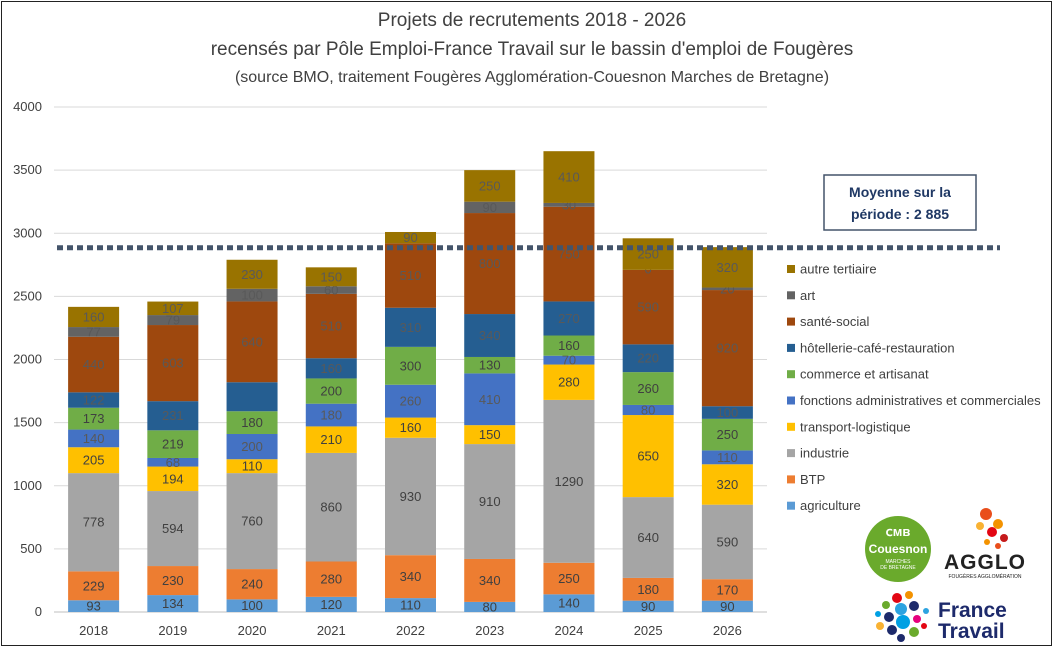 Image resolution: width=1055 pixels, height=649 pixels. I want to click on data-label: 250, so click(490, 185).